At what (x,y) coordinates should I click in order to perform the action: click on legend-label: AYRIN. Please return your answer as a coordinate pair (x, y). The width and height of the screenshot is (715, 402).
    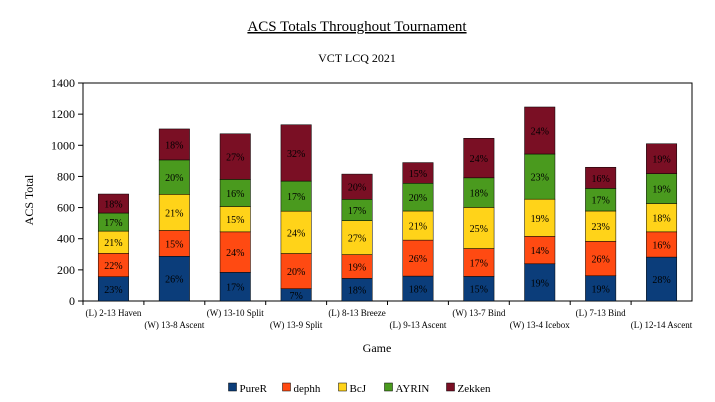
    Looking at the image, I should click on (413, 389).